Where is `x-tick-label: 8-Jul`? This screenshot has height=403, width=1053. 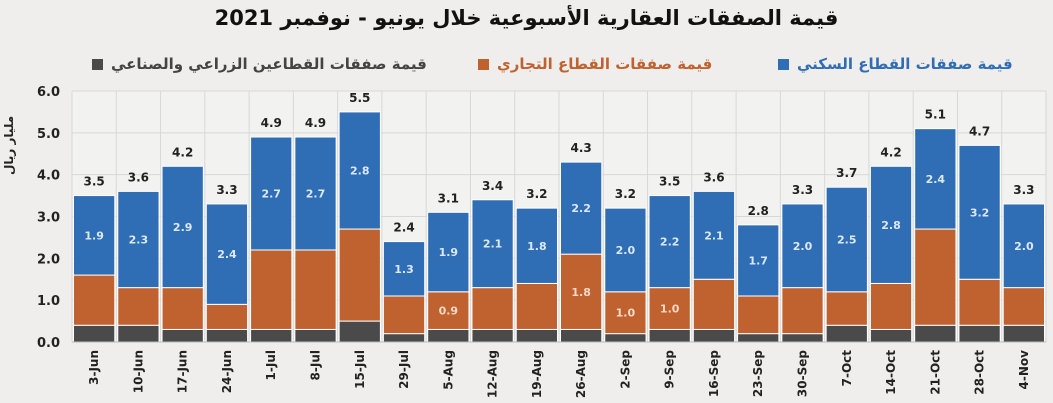 x-tick-label: 8-Jul is located at coordinates (316, 365).